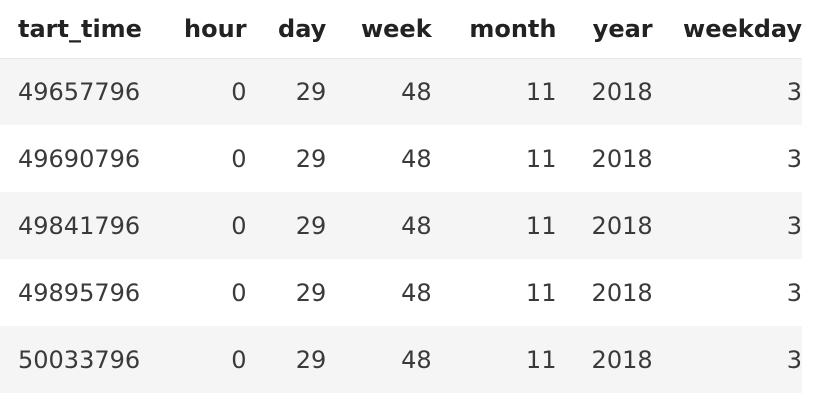 Image resolution: width=838 pixels, height=405 pixels. What do you see at coordinates (286, 29) in the screenshot?
I see `column-header-day: day` at bounding box center [286, 29].